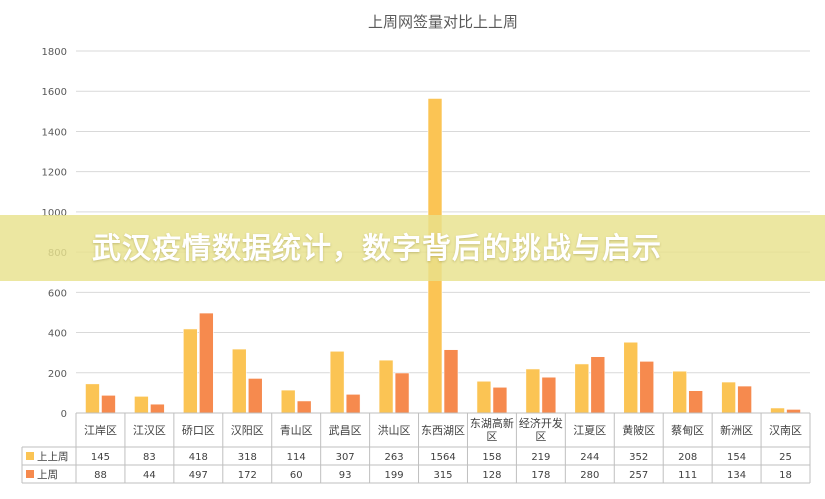  What do you see at coordinates (247, 457) in the screenshot?
I see `data-label: 318` at bounding box center [247, 457].